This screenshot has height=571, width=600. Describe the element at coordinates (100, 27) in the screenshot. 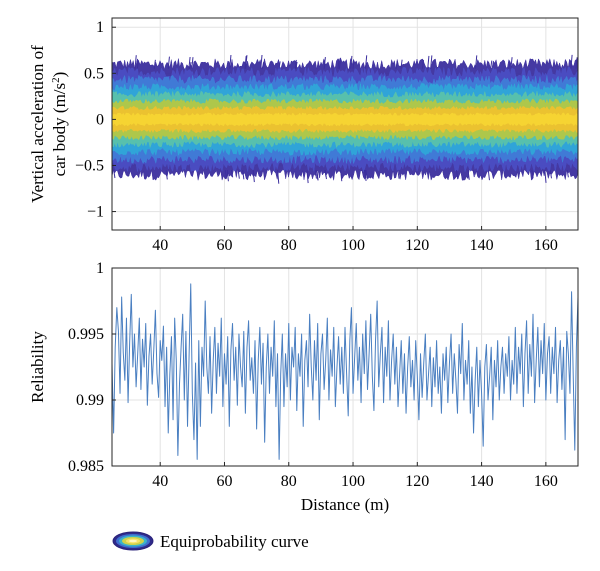

I see `top-ytick-label: 1` at that location.